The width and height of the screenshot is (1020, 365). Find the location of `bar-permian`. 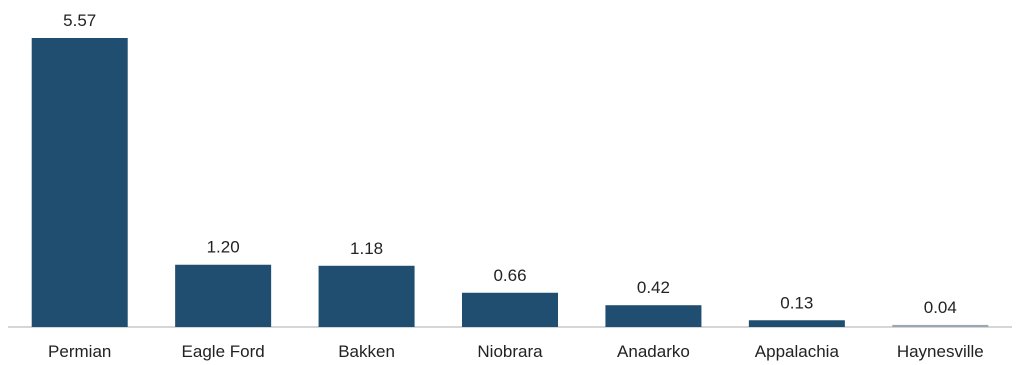

bar-permian is located at coordinates (79, 182).